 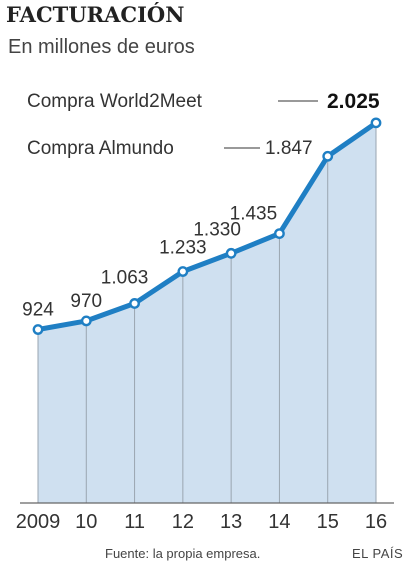 I want to click on x-tick-10: 10, so click(x=86, y=522).